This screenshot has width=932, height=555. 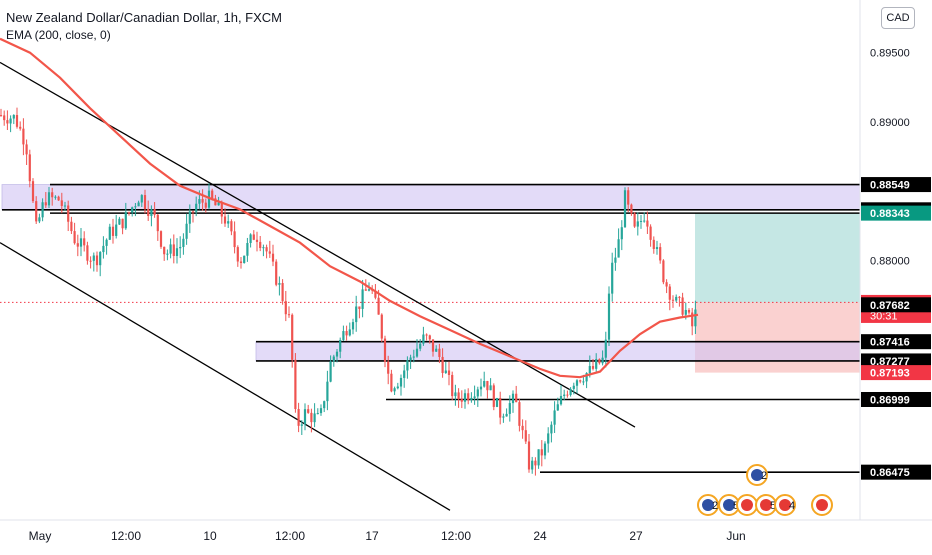 What do you see at coordinates (735, 536) in the screenshot?
I see `x-tick-label: Jun` at bounding box center [735, 536].